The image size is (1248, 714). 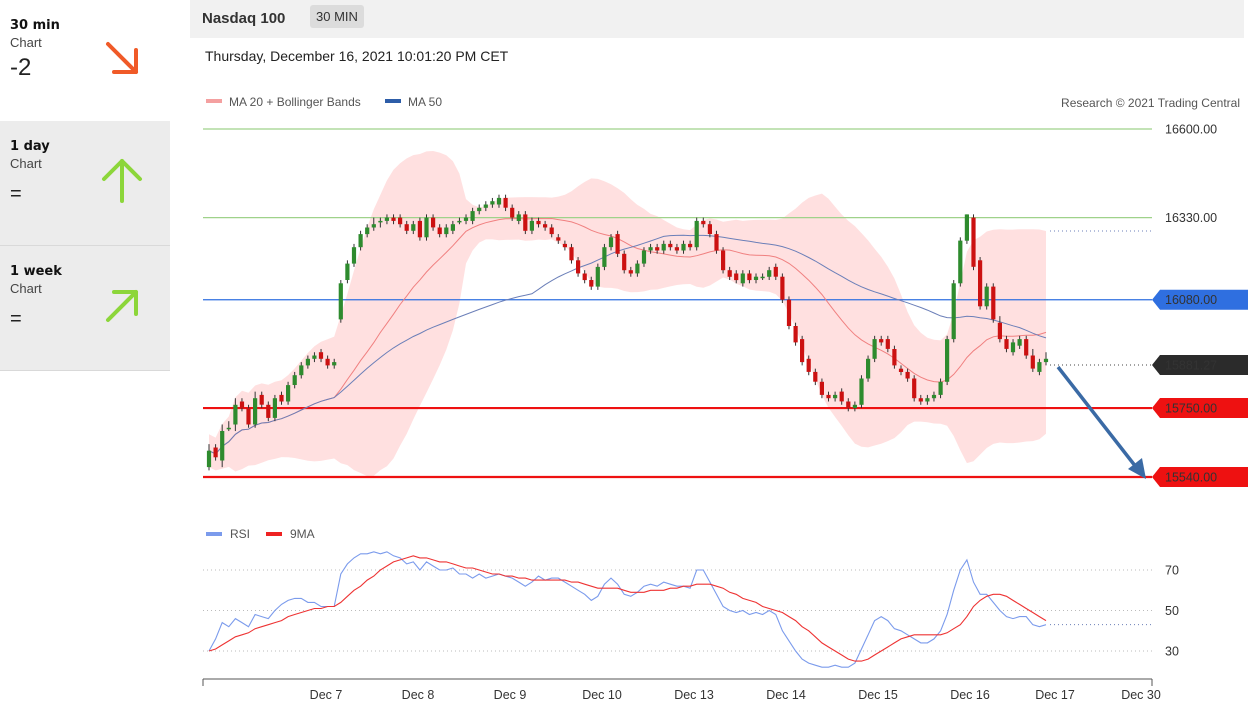 I want to click on legend-rsi-ma-swatch, so click(x=274, y=534).